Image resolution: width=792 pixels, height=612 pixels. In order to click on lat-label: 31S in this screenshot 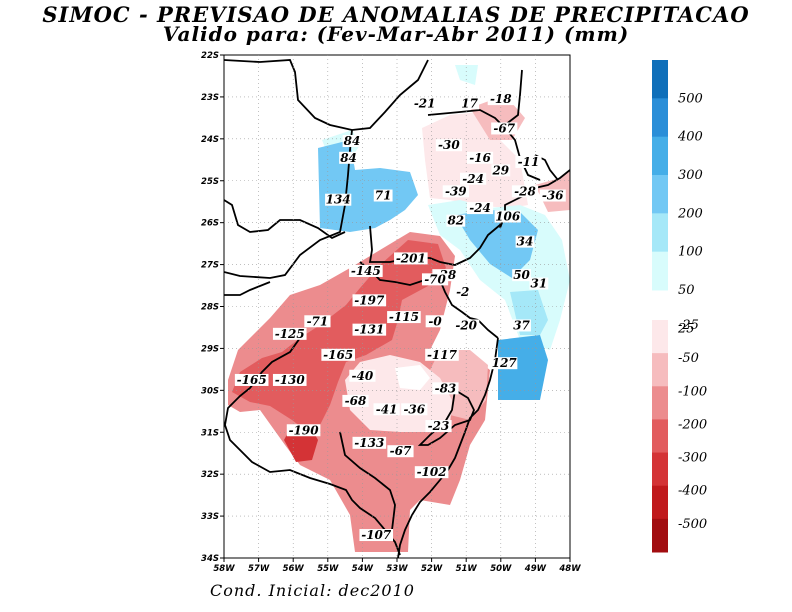, I will do `click(210, 433)`.